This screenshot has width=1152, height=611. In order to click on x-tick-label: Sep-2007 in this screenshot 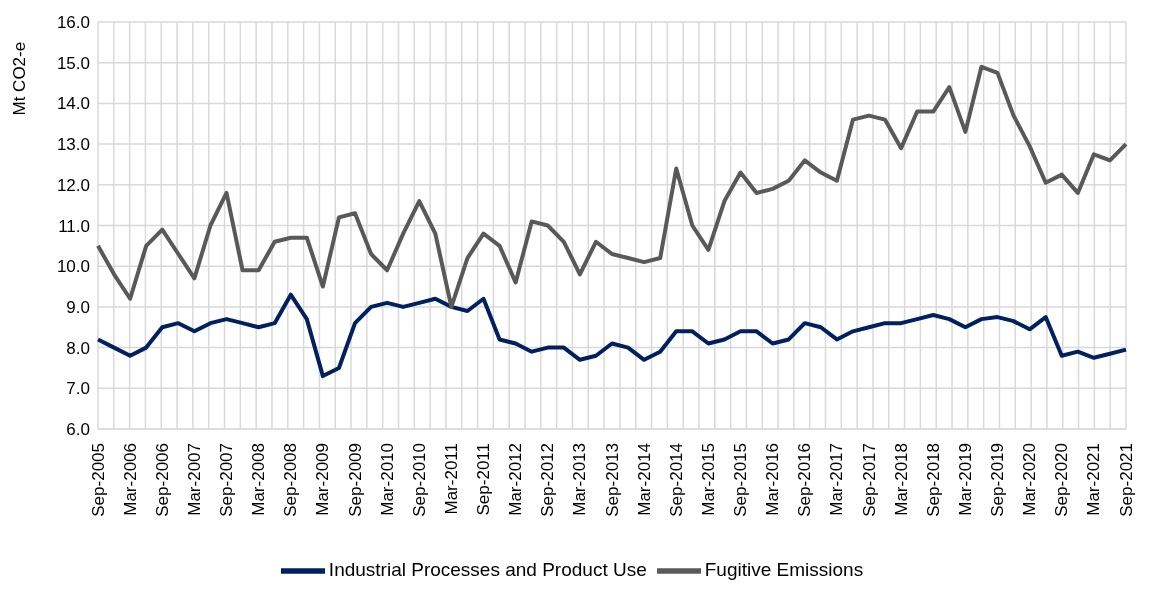, I will do `click(226, 480)`.